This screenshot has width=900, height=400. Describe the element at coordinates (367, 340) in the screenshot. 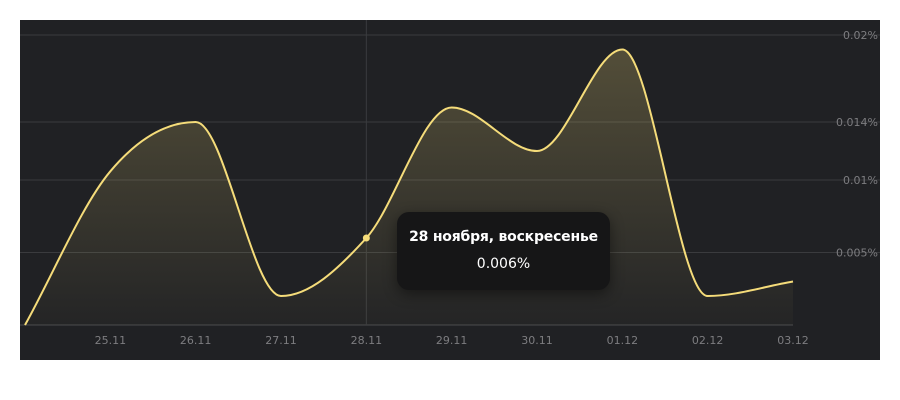

I see `x-tick-label: 28.11` at that location.